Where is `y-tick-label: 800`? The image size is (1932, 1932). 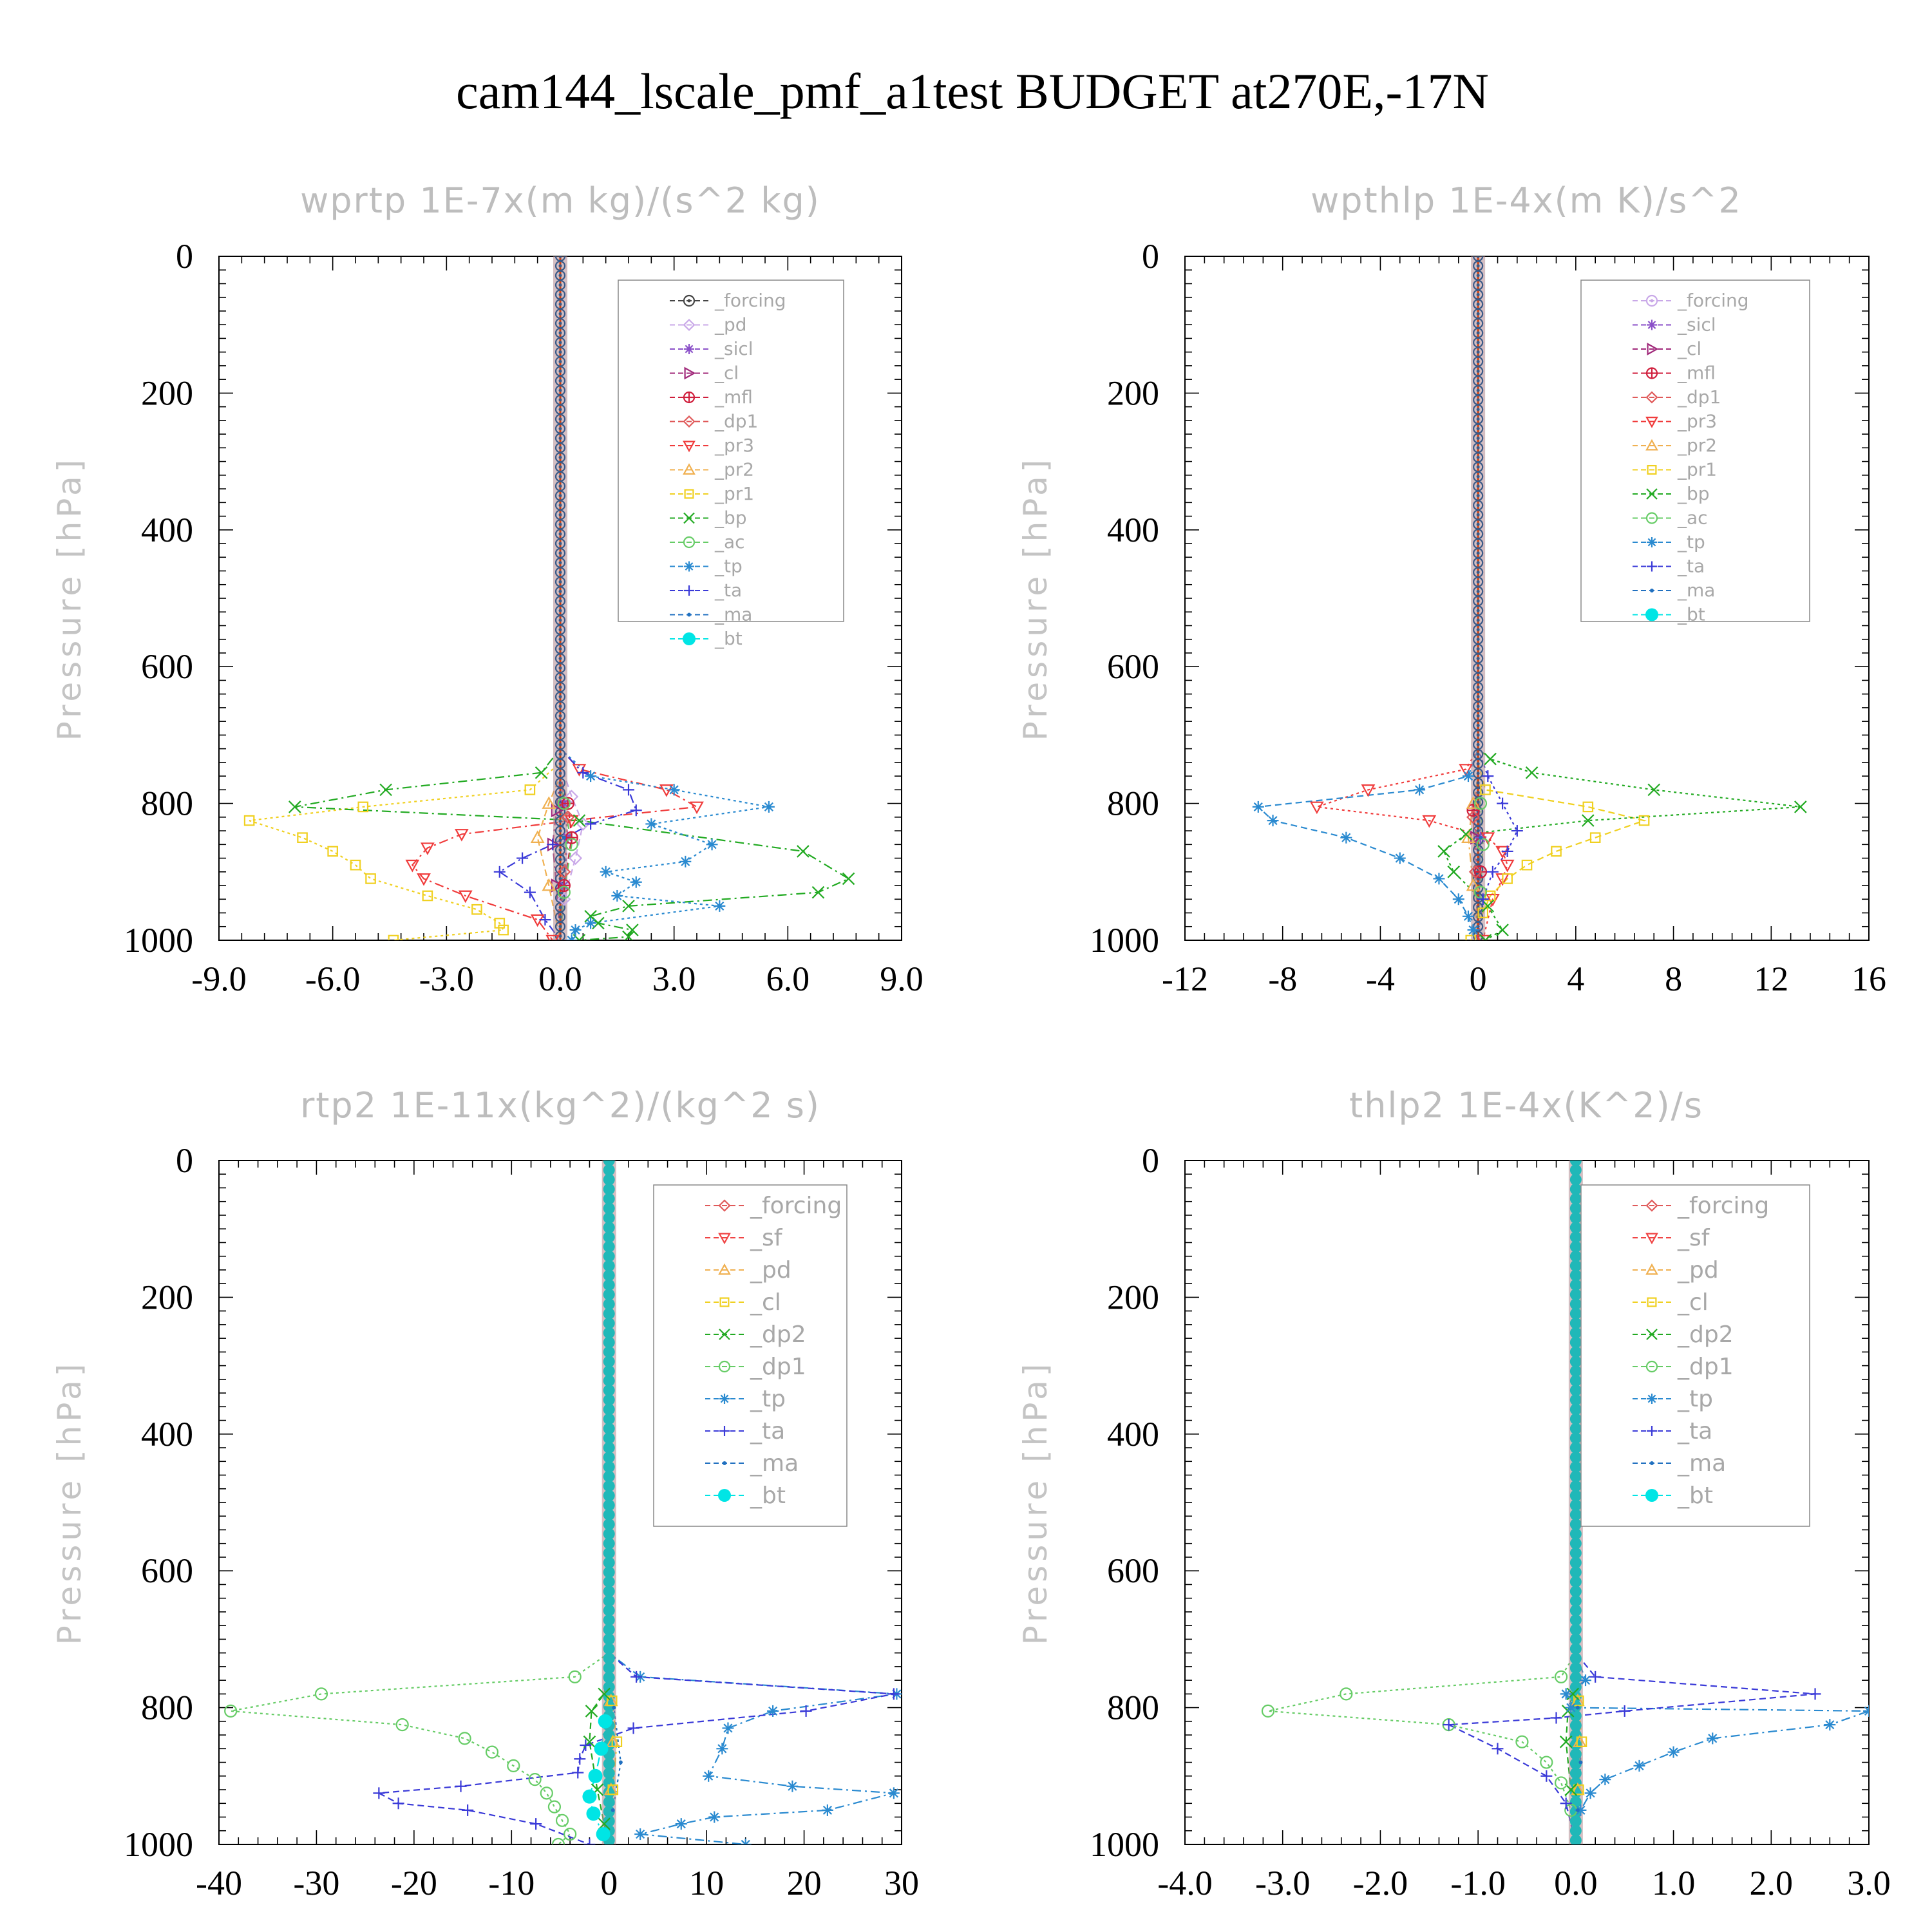 y-tick-label: 800 is located at coordinates (167, 804).